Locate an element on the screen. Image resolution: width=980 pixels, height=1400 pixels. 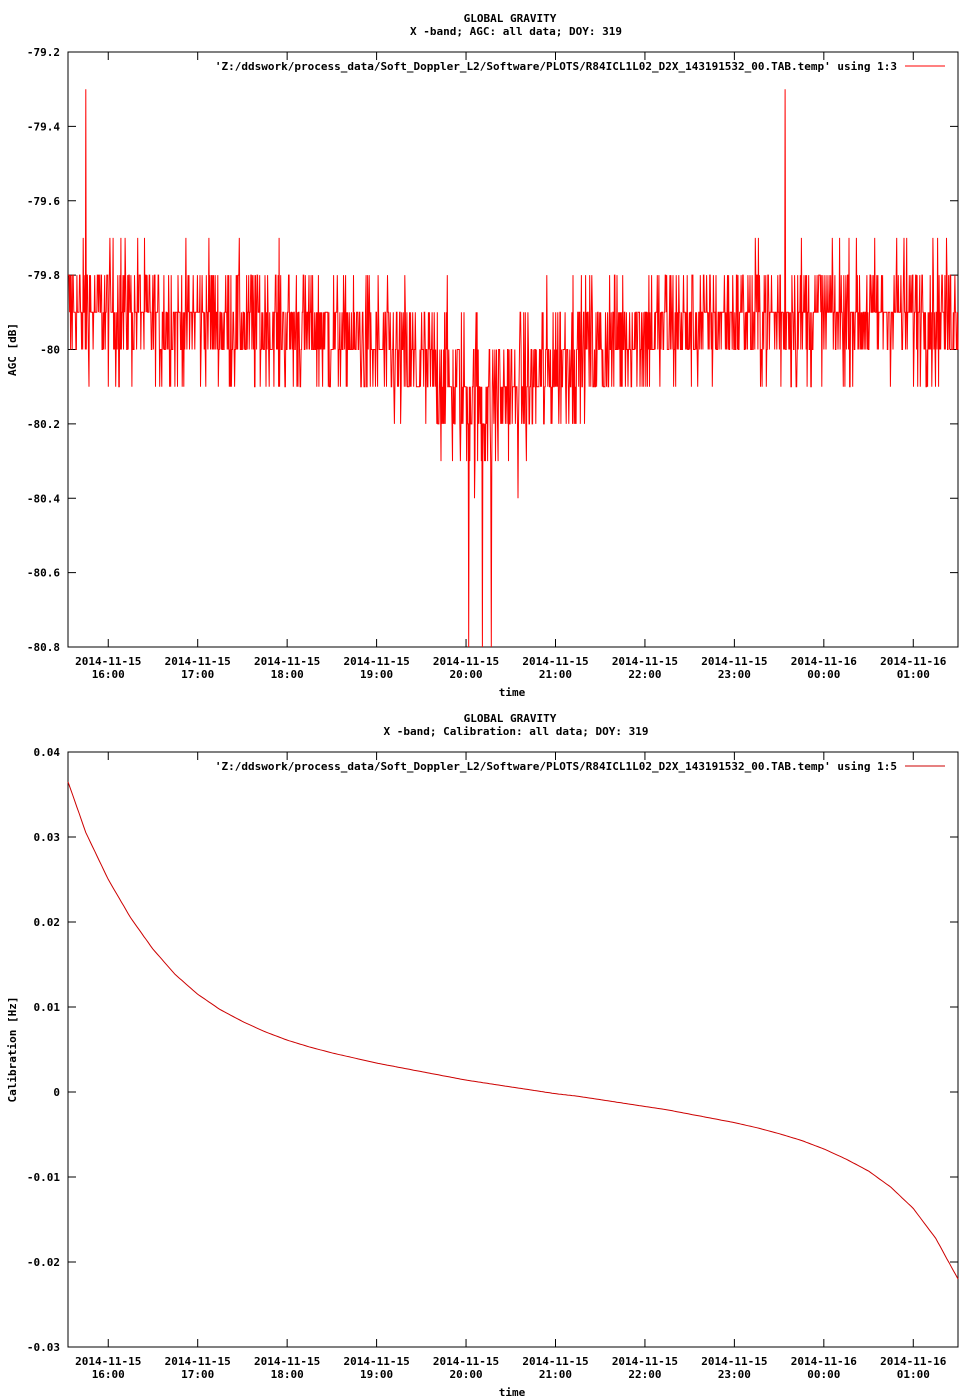
y-tick-label: -0.02 is located at coordinates (43, 1262).